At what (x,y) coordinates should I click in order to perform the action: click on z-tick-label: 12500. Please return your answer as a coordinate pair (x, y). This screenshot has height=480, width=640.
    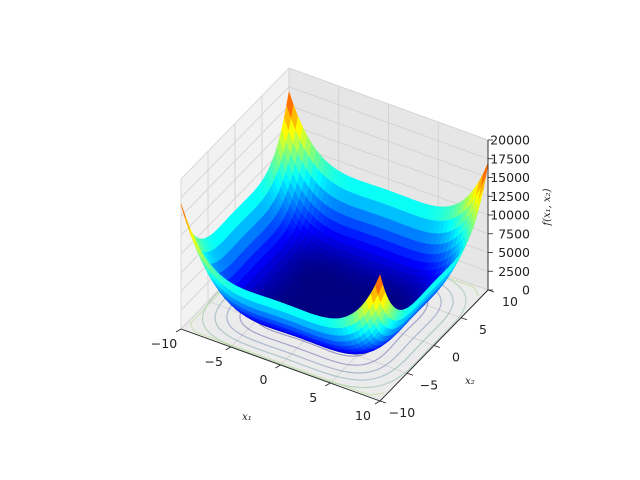
    Looking at the image, I should click on (510, 196).